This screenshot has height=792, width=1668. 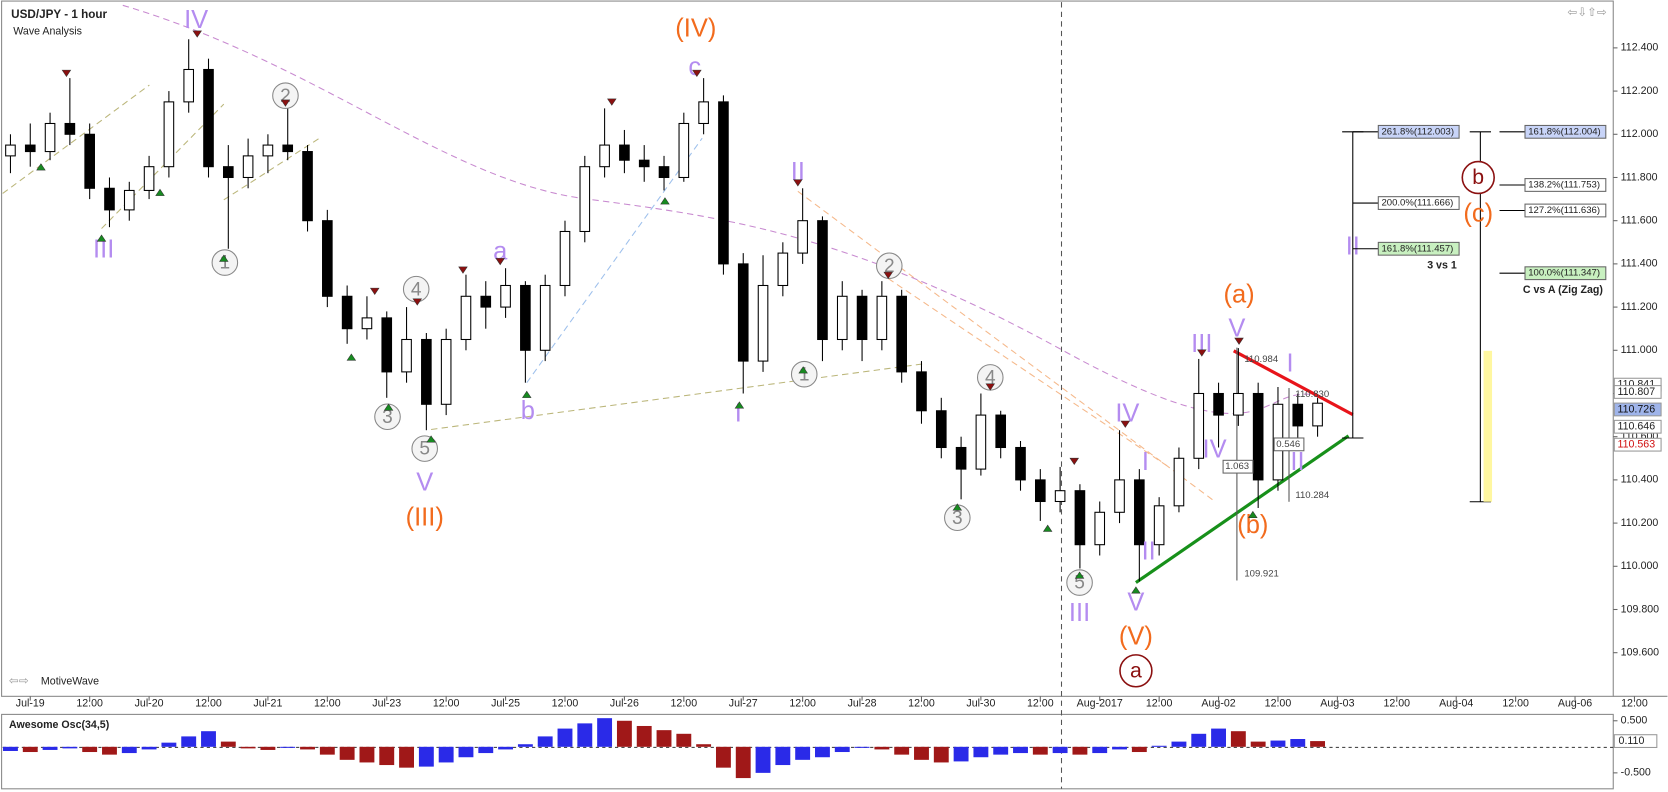 What do you see at coordinates (1639, 177) in the screenshot?
I see `y-tick-label: 111.800` at bounding box center [1639, 177].